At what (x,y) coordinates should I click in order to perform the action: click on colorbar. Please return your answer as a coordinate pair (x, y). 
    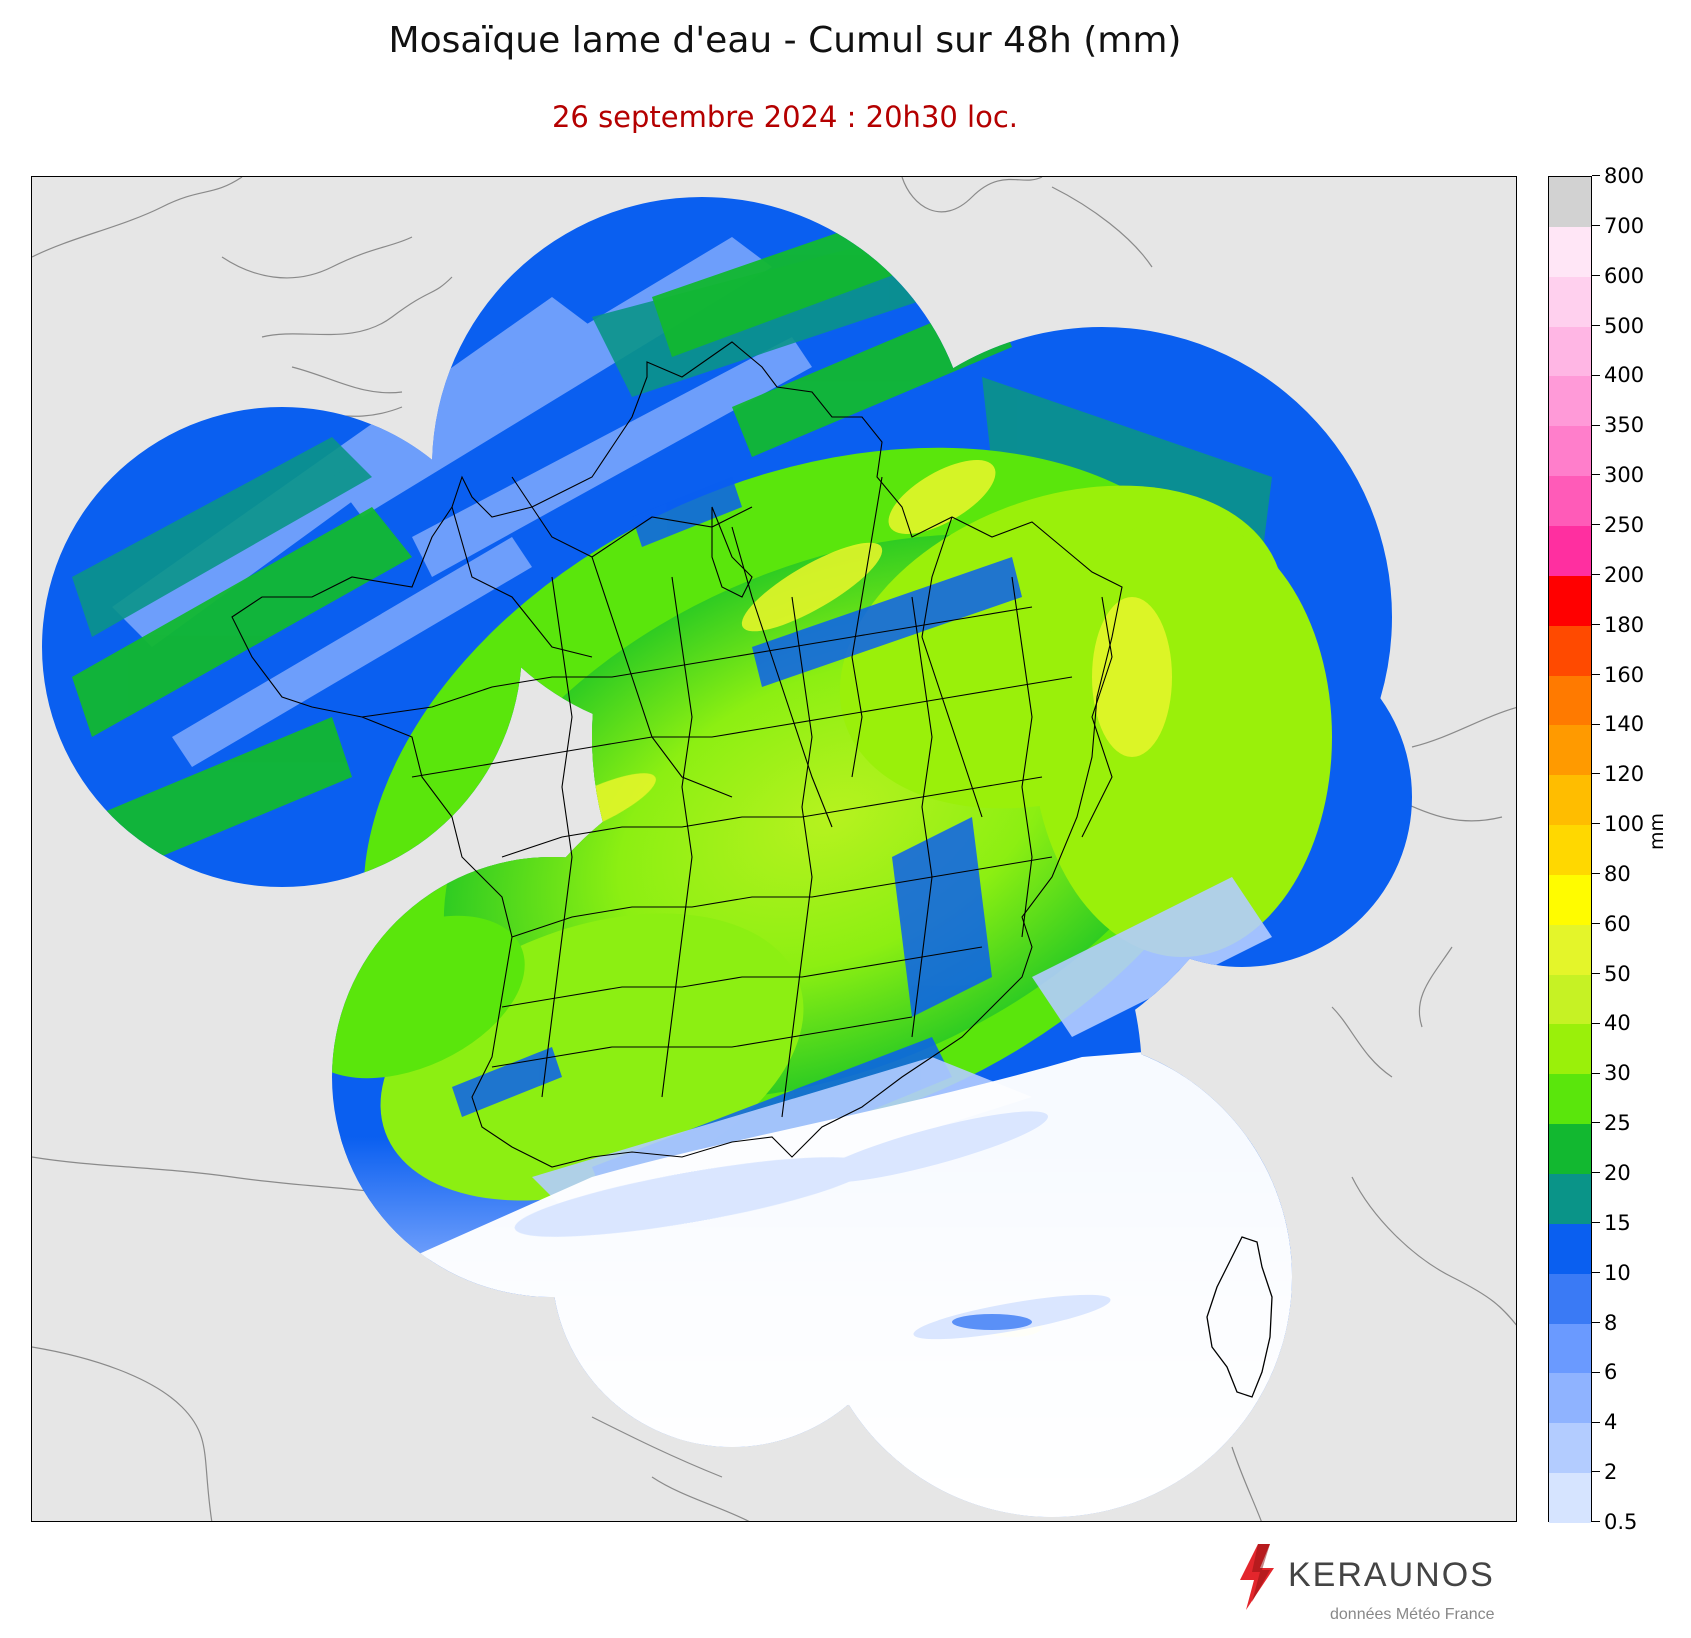
    Looking at the image, I should click on (1570, 849).